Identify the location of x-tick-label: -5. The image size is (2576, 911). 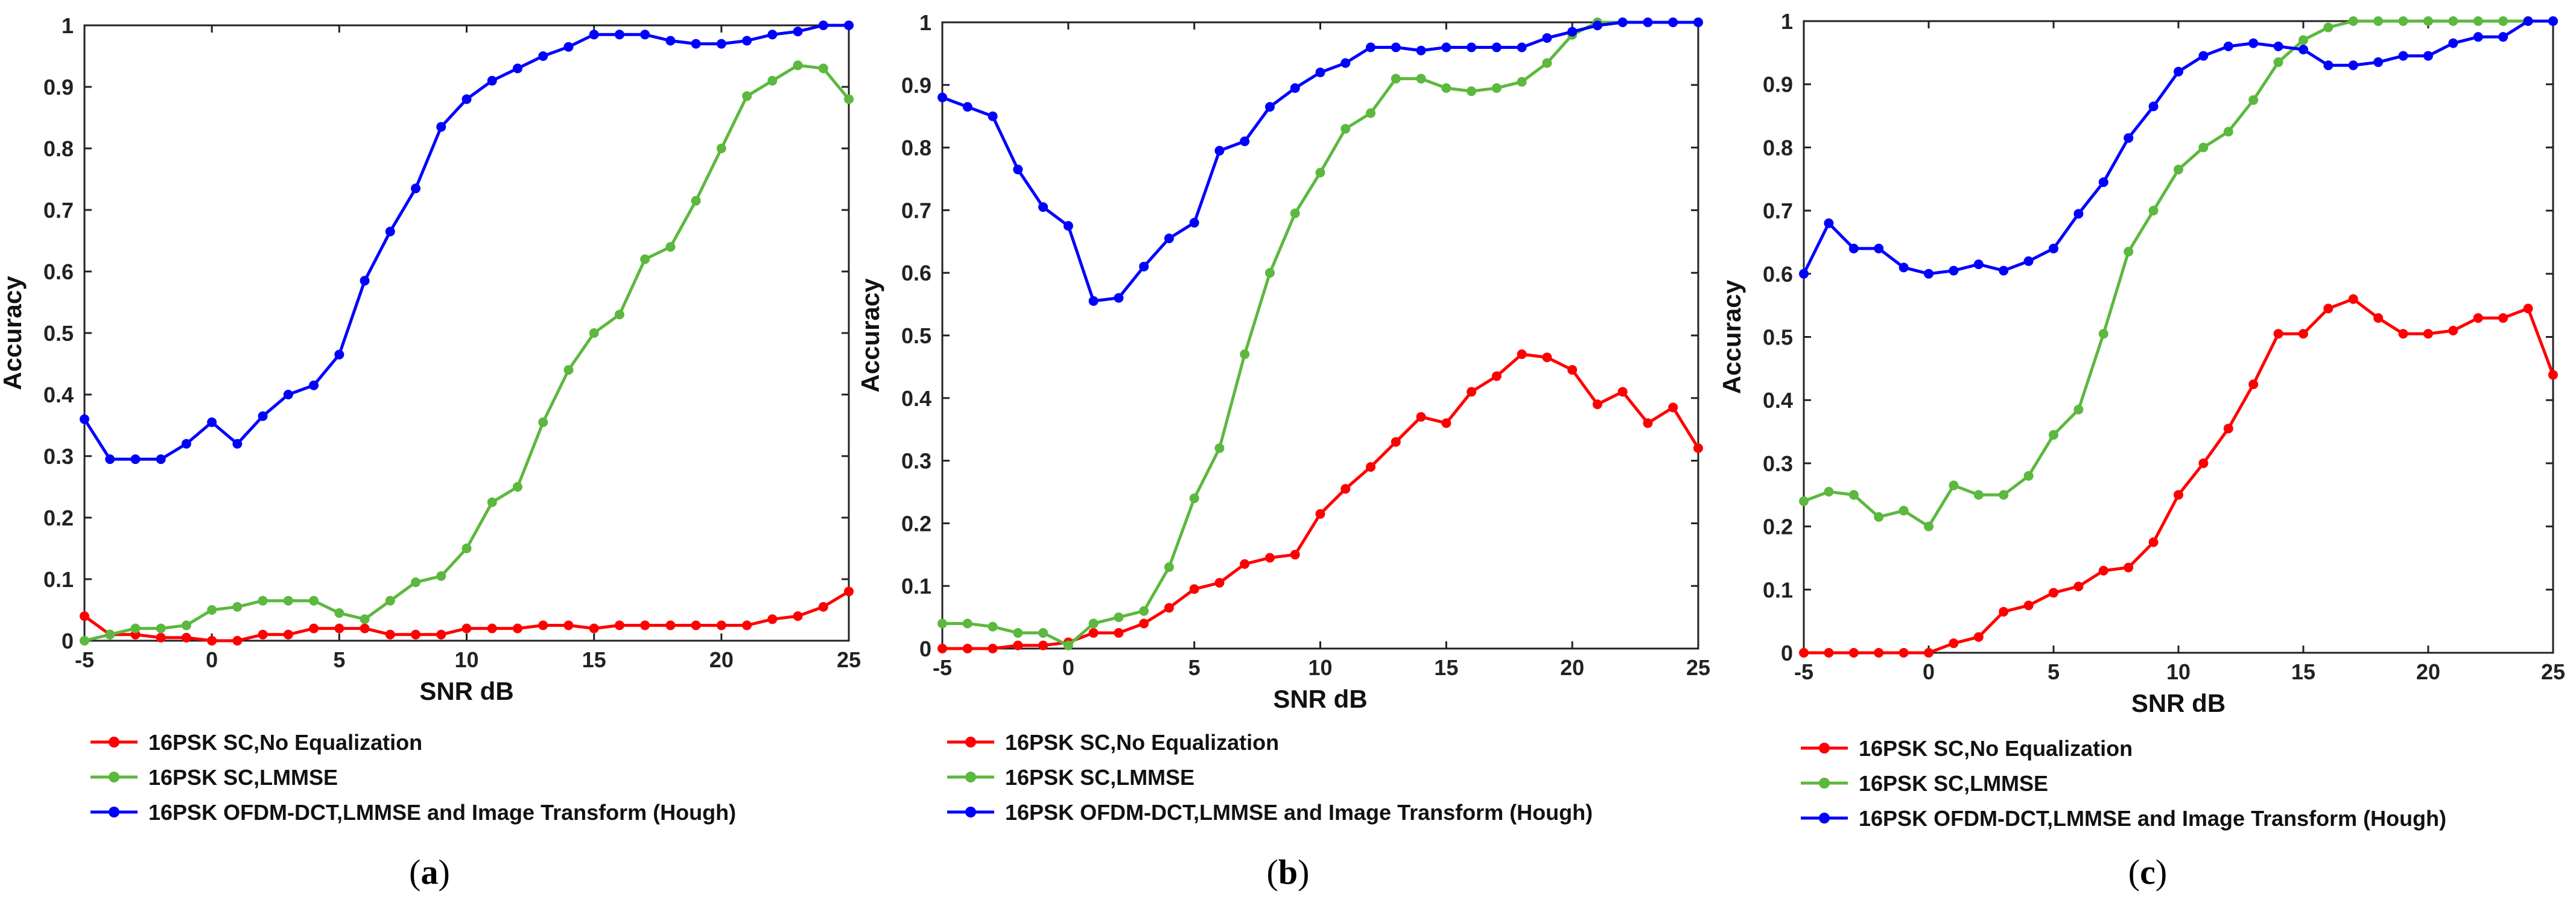
(1803, 671).